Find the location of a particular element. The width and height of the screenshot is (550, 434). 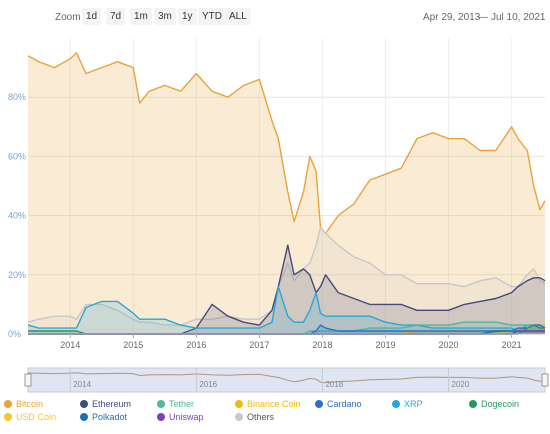

x-tick-label: 2017 is located at coordinates (259, 345).